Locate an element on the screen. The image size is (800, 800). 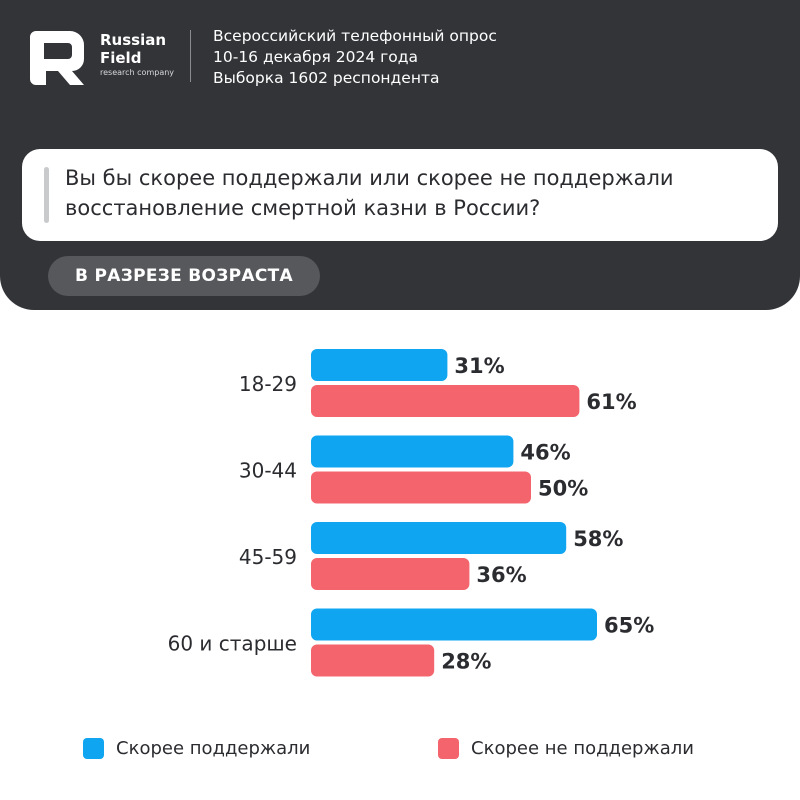
legend-item-not-support: Скорее не поддержали is located at coordinates (566, 748).